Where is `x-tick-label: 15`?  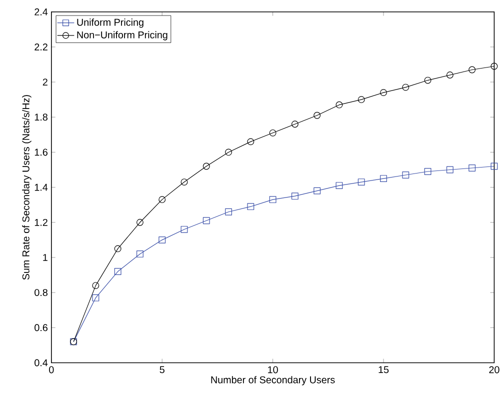 x-tick-label: 15 is located at coordinates (383, 369).